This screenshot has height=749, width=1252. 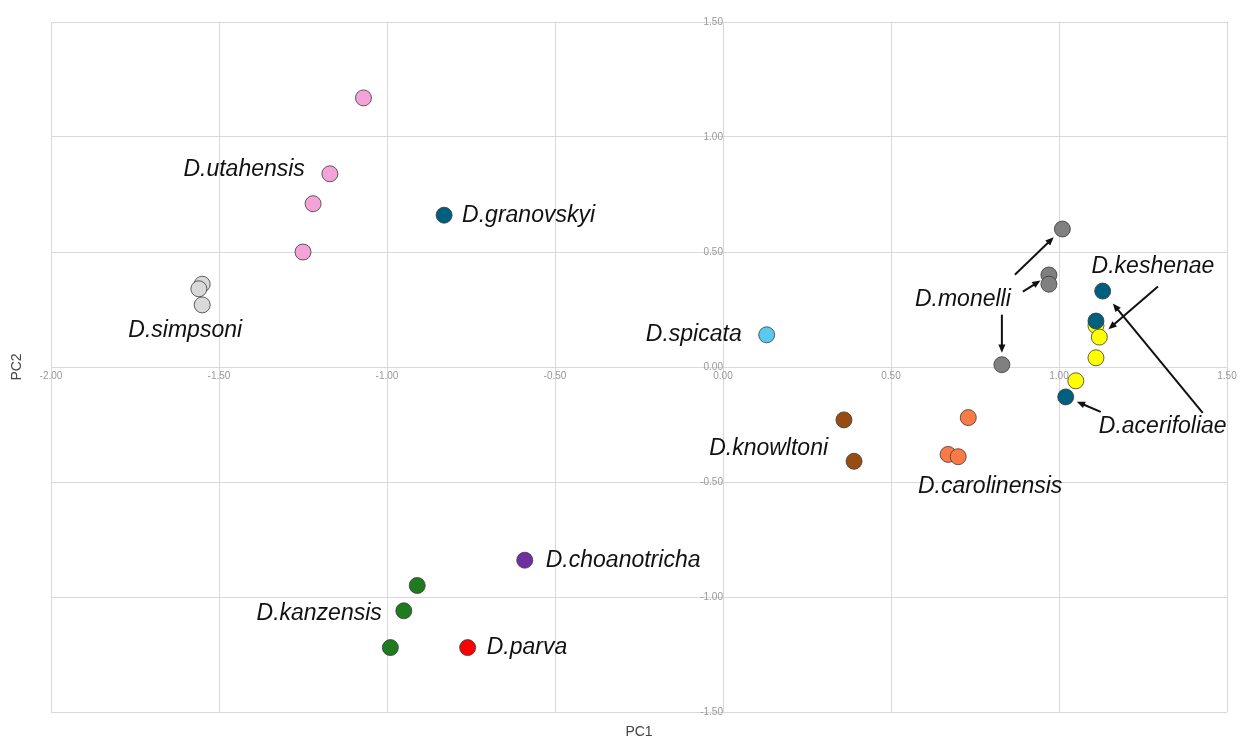 What do you see at coordinates (713, 251) in the screenshot?
I see `y-tick-label: 0.50` at bounding box center [713, 251].